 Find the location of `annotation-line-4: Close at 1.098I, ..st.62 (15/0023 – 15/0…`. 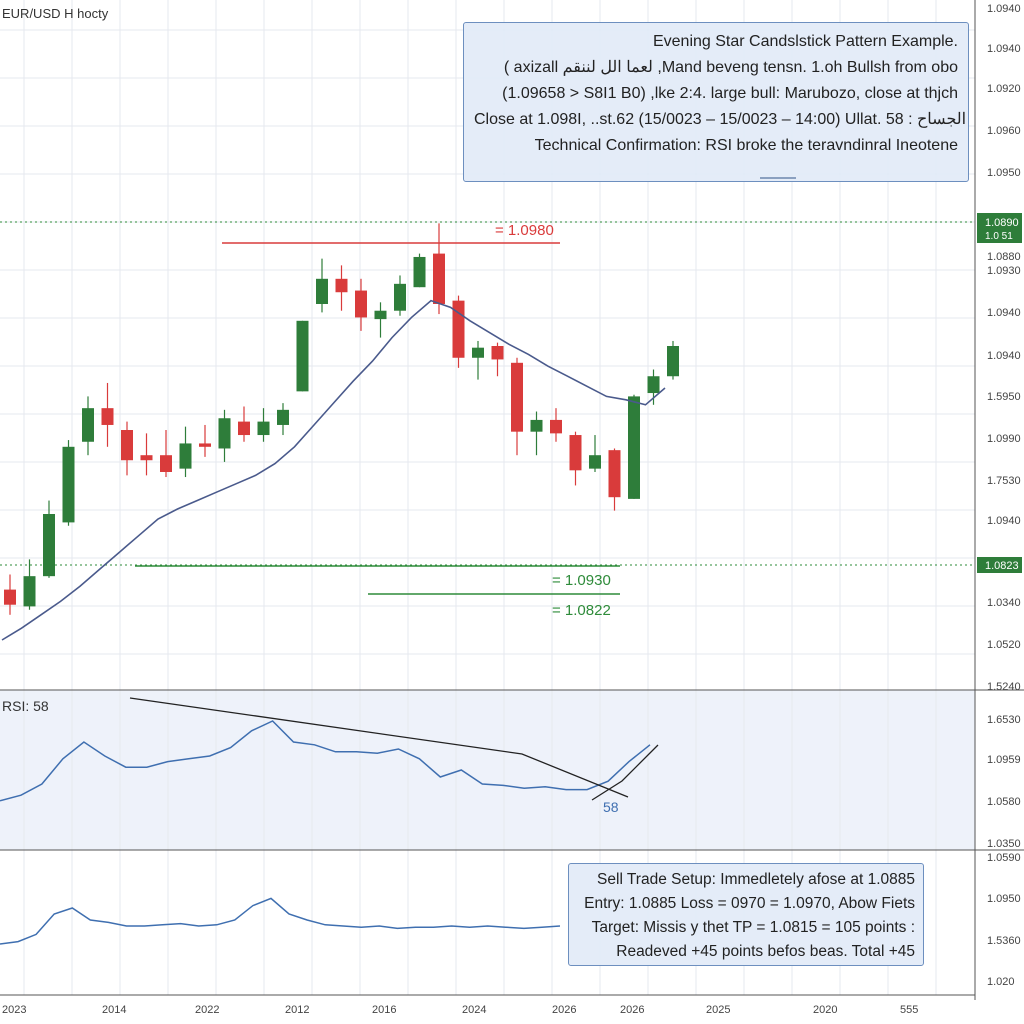

annotation-line-4: Close at 1.098I, ..st.62 (15/0023 – 15/0… is located at coordinates (720, 119).